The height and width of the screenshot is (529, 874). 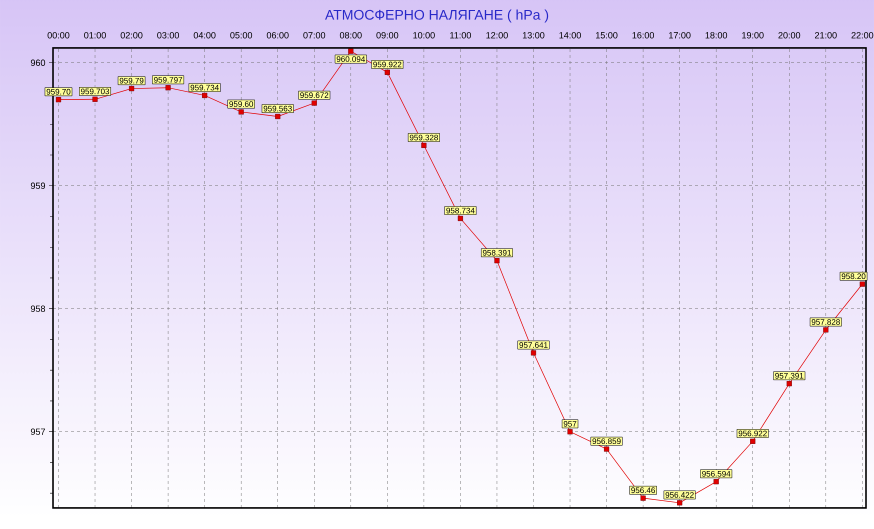 I want to click on x-tick-label: 18:00, so click(x=717, y=35).